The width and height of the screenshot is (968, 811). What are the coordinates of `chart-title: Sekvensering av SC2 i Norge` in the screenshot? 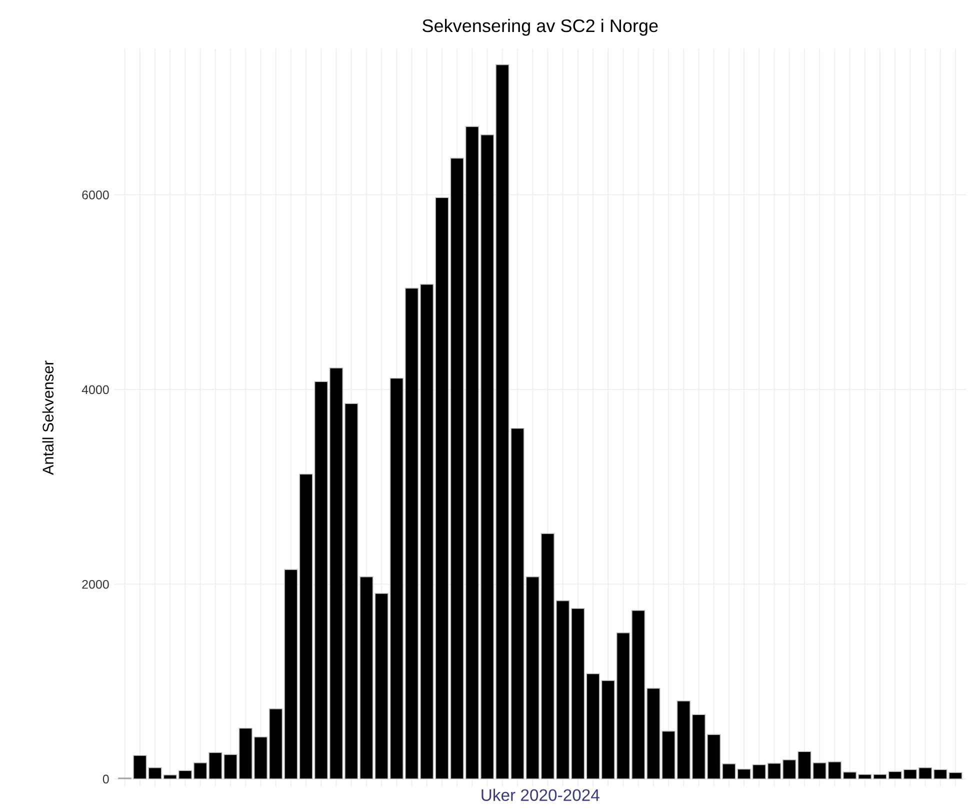 It's located at (540, 27).